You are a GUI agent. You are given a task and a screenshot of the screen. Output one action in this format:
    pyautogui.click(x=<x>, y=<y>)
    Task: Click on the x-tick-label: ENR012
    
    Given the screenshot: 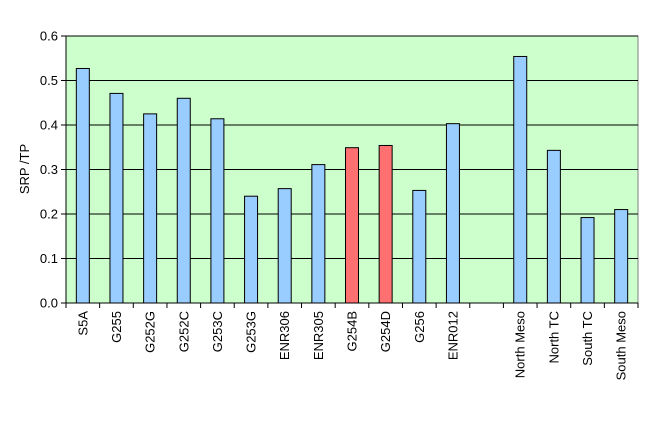 What is the action you would take?
    pyautogui.click(x=452, y=335)
    